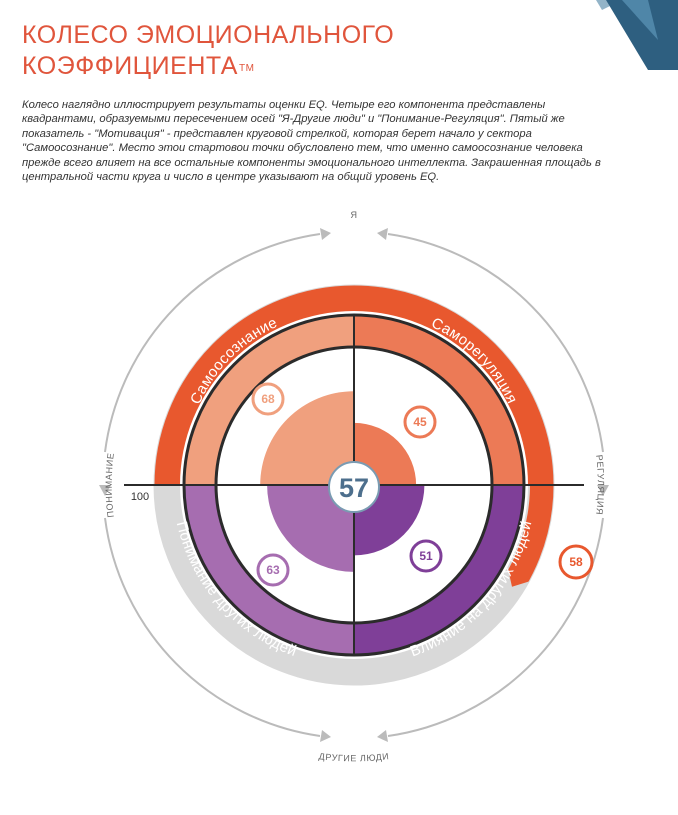  I want to click on corner-shape-dark, so click(642, 35).